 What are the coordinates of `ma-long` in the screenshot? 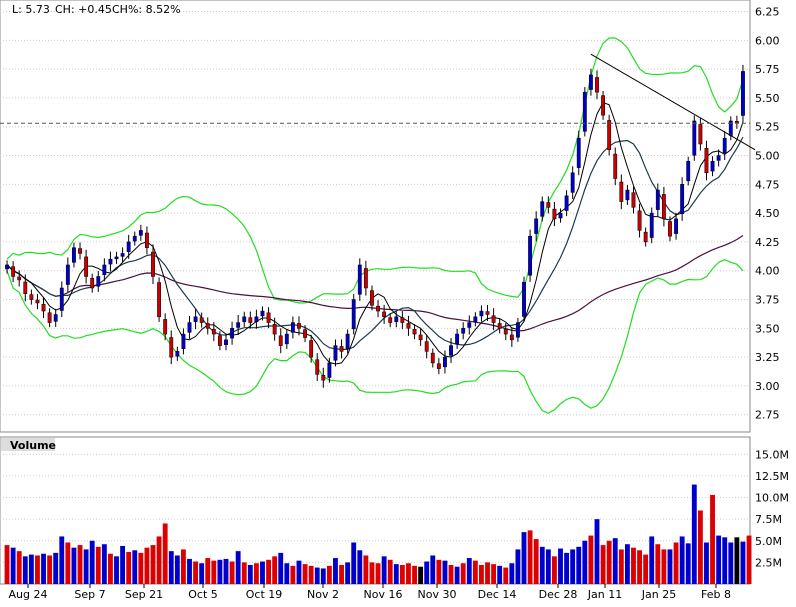 It's located at (375, 283).